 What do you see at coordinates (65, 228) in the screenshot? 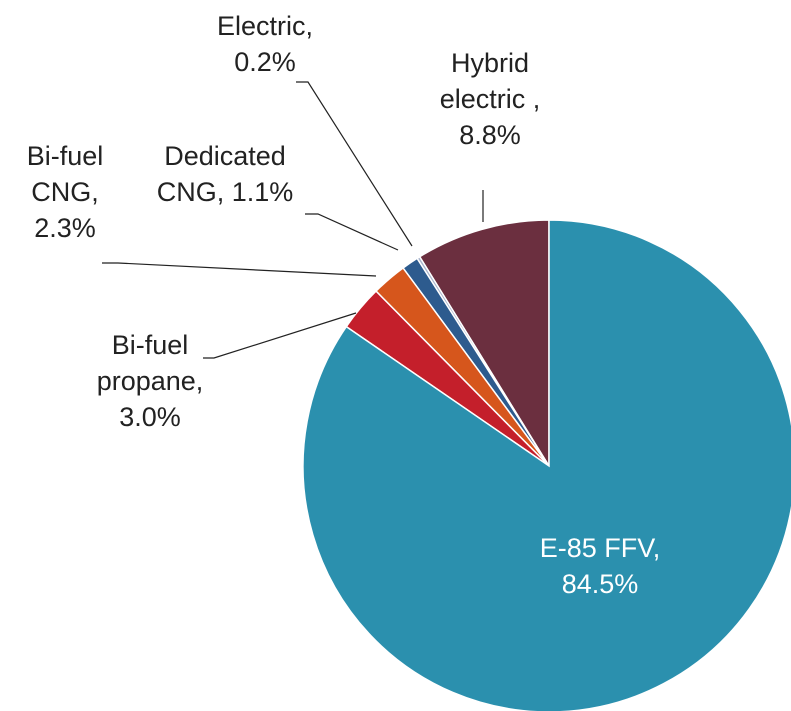
I see `value-label: 2.3%` at bounding box center [65, 228].